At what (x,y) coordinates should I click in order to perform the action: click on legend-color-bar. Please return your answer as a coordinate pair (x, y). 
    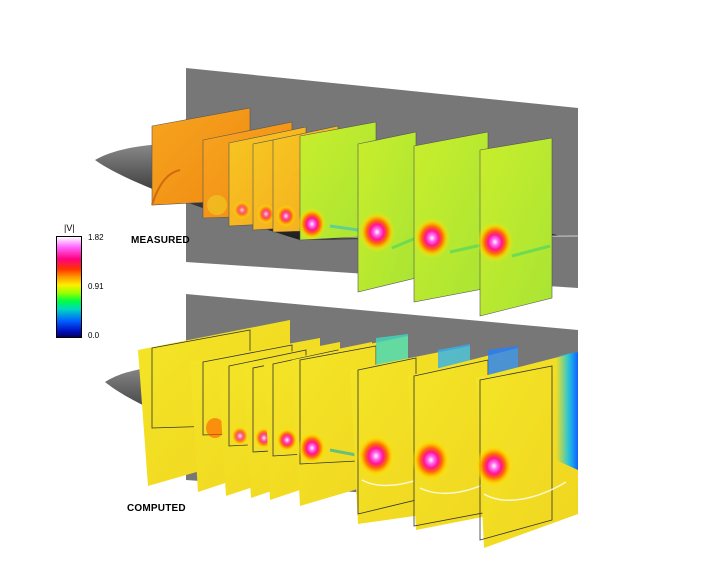
    Looking at the image, I should click on (69, 287).